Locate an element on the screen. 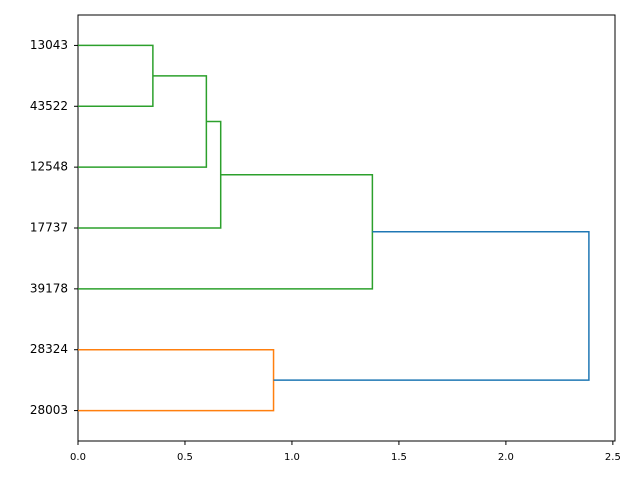 The height and width of the screenshot is (480, 640). x-tick-label: 2.0 is located at coordinates (506, 457).